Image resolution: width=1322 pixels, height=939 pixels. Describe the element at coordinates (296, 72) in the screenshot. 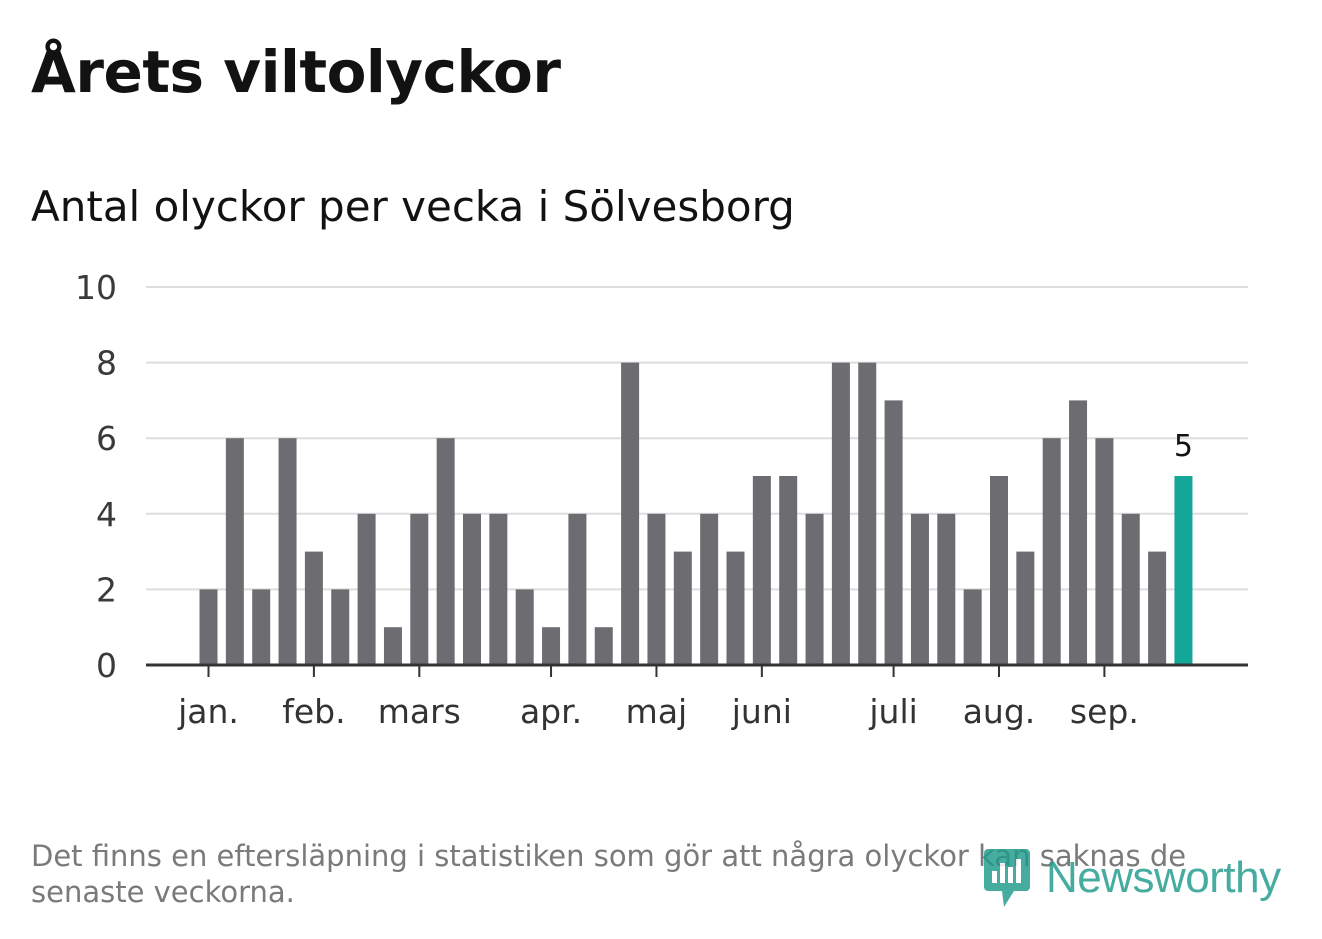

I see `chart-title: Årets viltolyckor` at that location.